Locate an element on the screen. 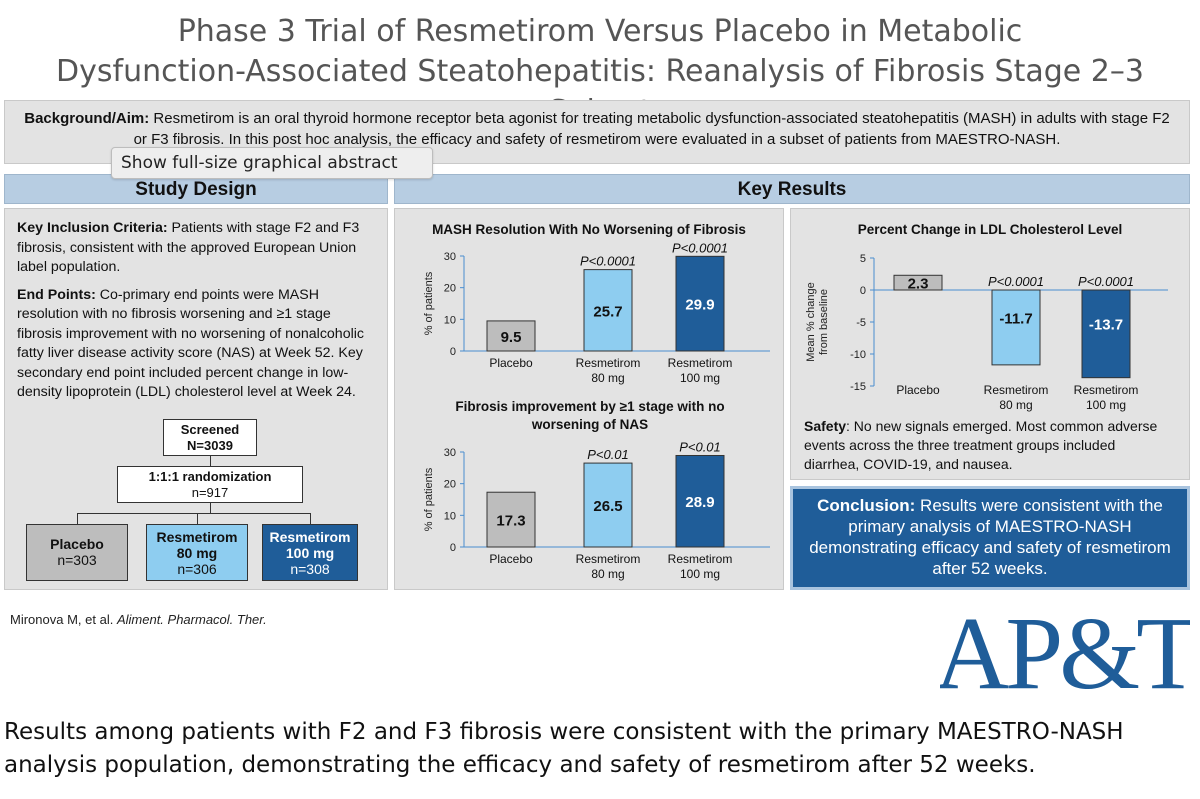  bar-value-label: 28.9 is located at coordinates (699, 502).